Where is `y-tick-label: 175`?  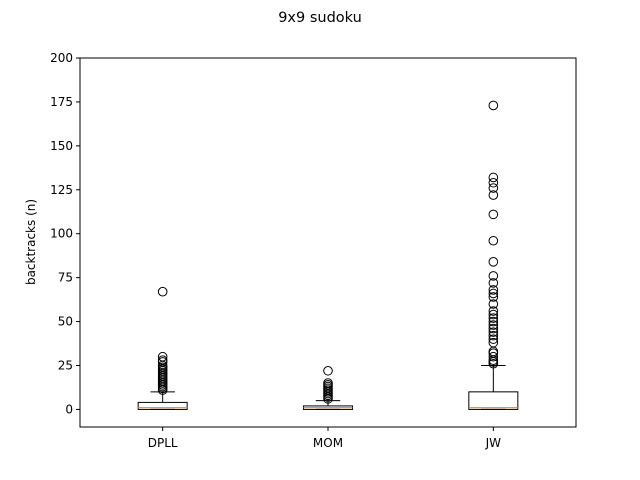
y-tick-label: 175 is located at coordinates (61, 102).